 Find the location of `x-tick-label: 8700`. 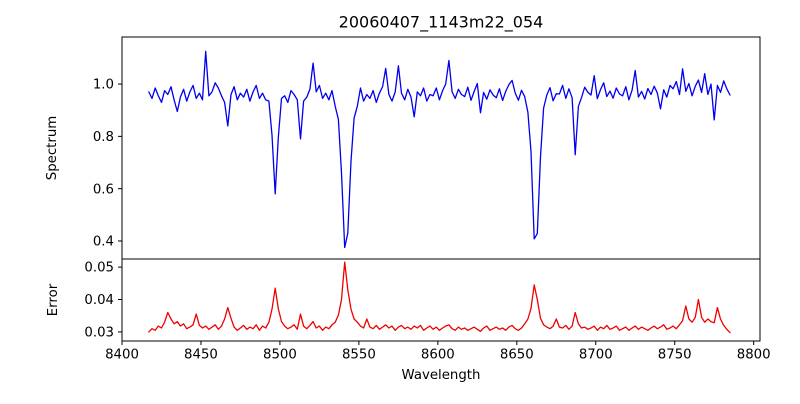

x-tick-label: 8700 is located at coordinates (596, 355).